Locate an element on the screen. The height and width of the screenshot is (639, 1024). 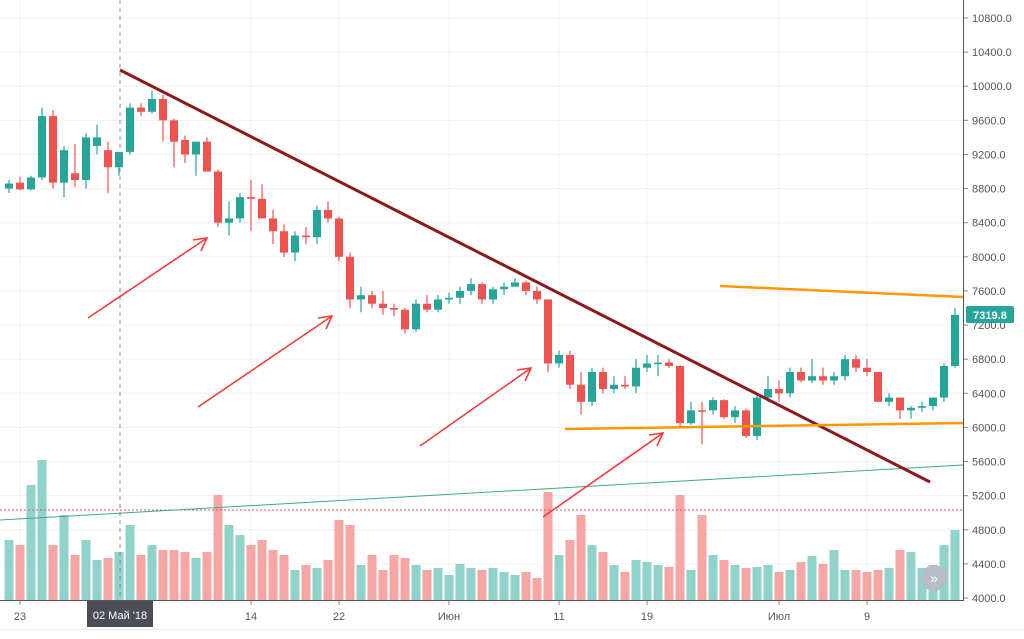
support-line is located at coordinates (764, 426).